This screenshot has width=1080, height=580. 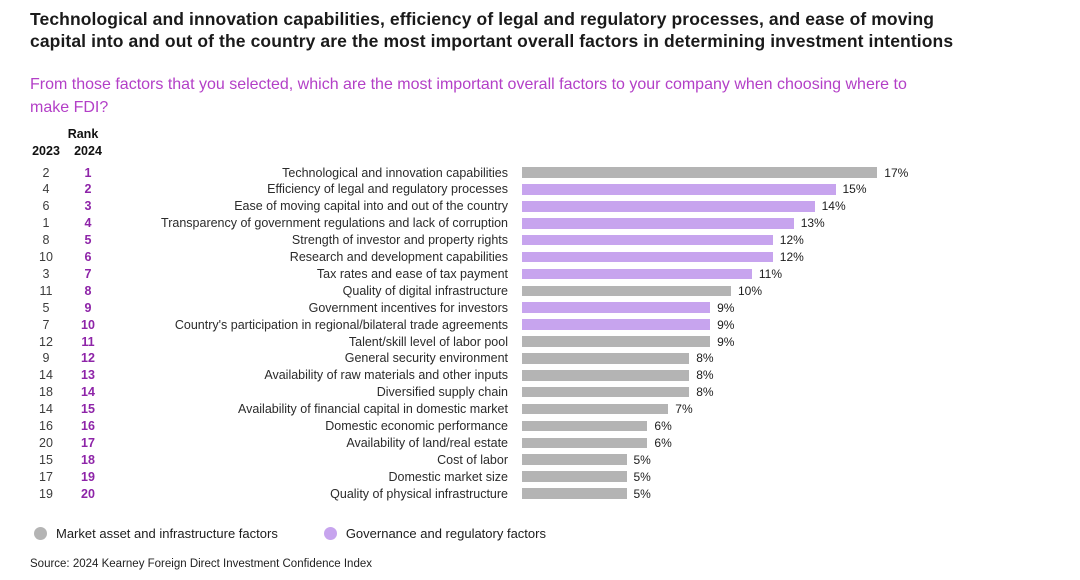 I want to click on rank-2024-value: 19, so click(x=88, y=476).